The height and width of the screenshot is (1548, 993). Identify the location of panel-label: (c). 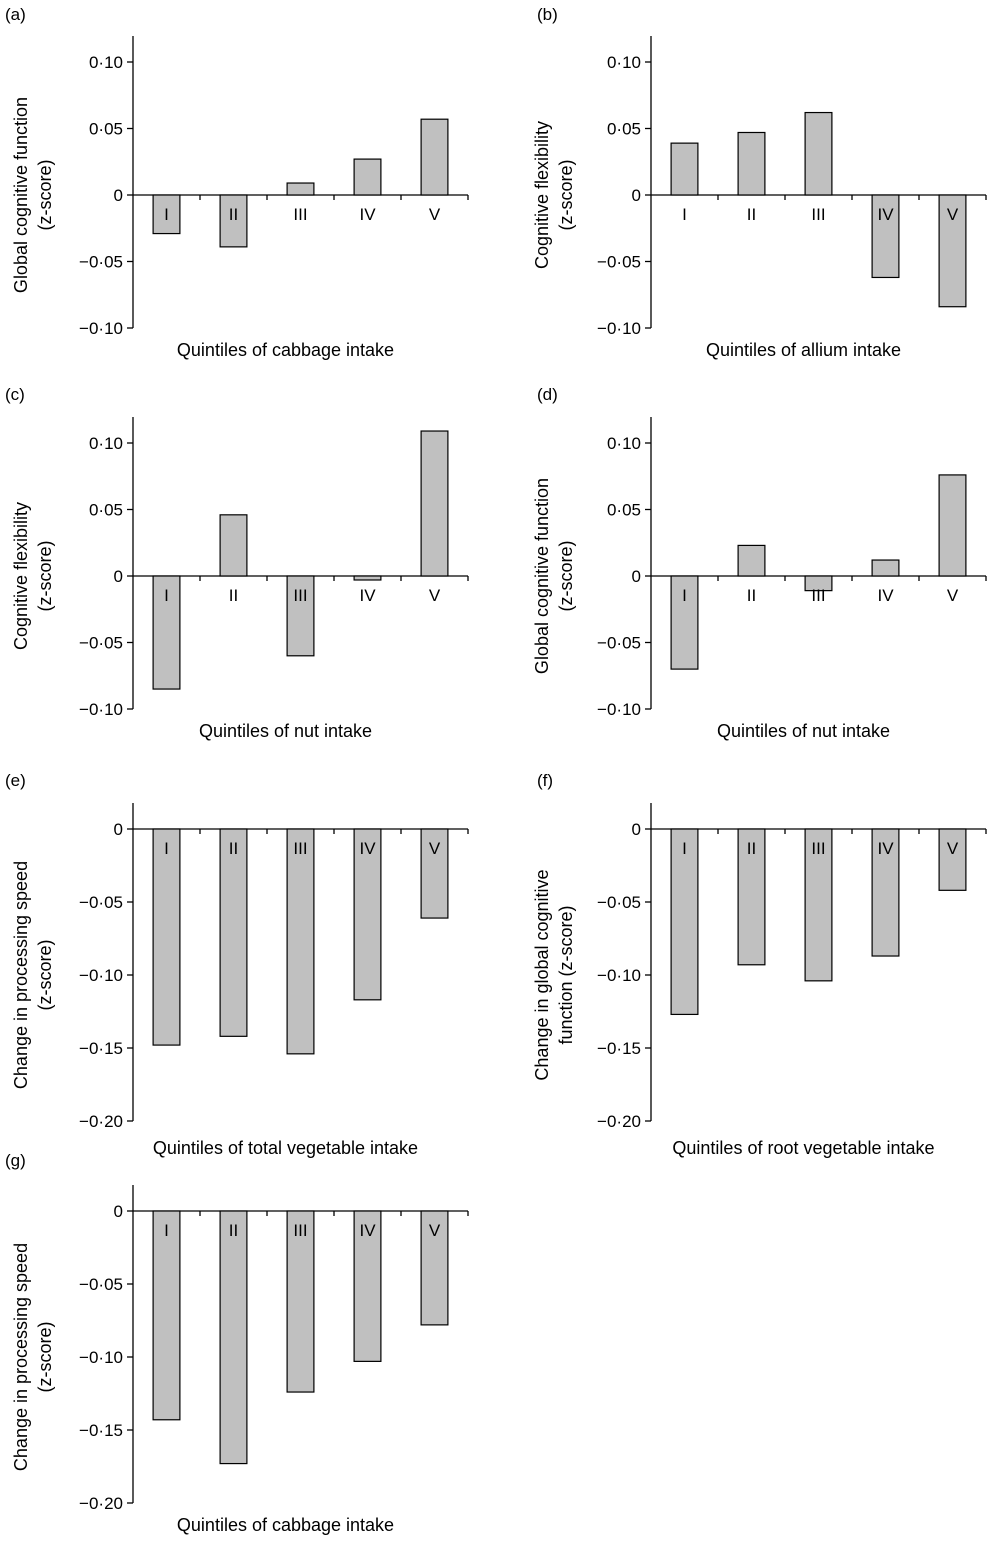
(15, 394).